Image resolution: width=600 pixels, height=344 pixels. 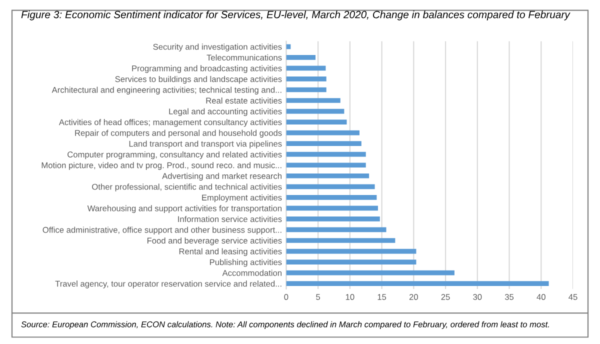 I want to click on y-tick-label: Warehousing and support activities for transportation, so click(x=184, y=209).